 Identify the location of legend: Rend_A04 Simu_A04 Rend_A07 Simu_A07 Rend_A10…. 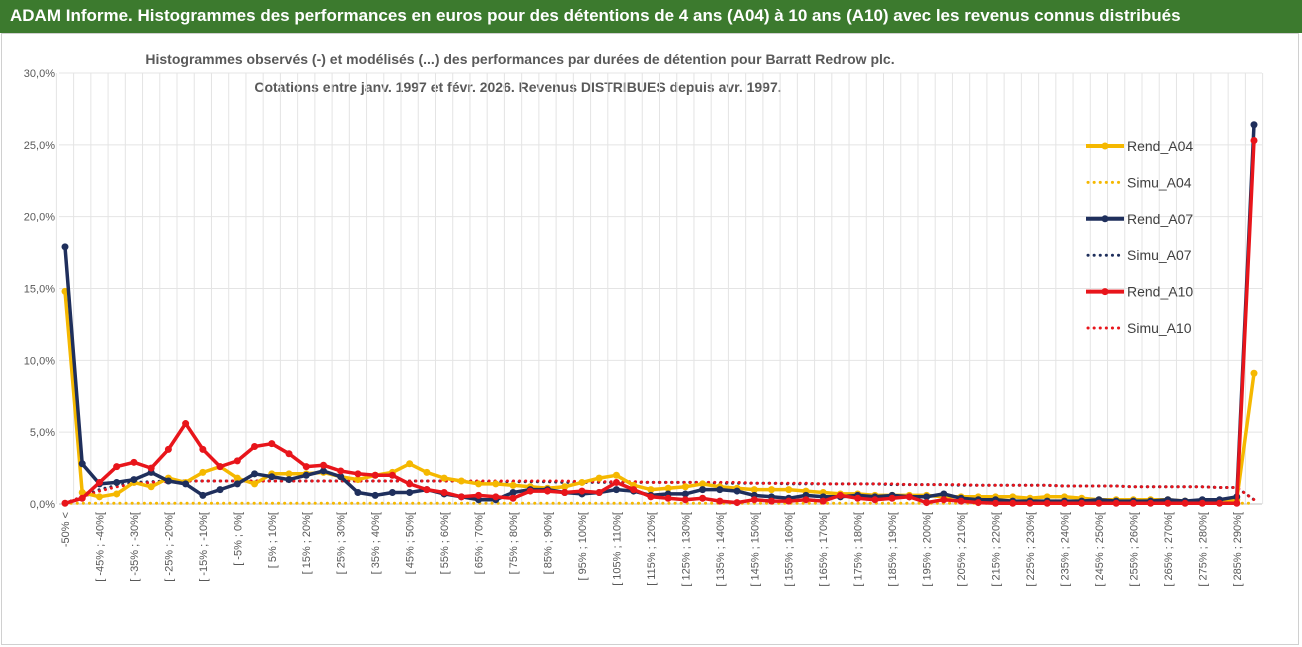
(1139, 237).